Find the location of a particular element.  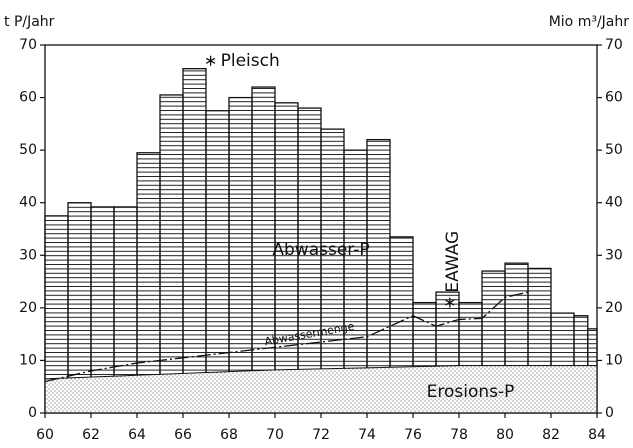

y-axis-label: t P/Jahr is located at coordinates (29, 22).